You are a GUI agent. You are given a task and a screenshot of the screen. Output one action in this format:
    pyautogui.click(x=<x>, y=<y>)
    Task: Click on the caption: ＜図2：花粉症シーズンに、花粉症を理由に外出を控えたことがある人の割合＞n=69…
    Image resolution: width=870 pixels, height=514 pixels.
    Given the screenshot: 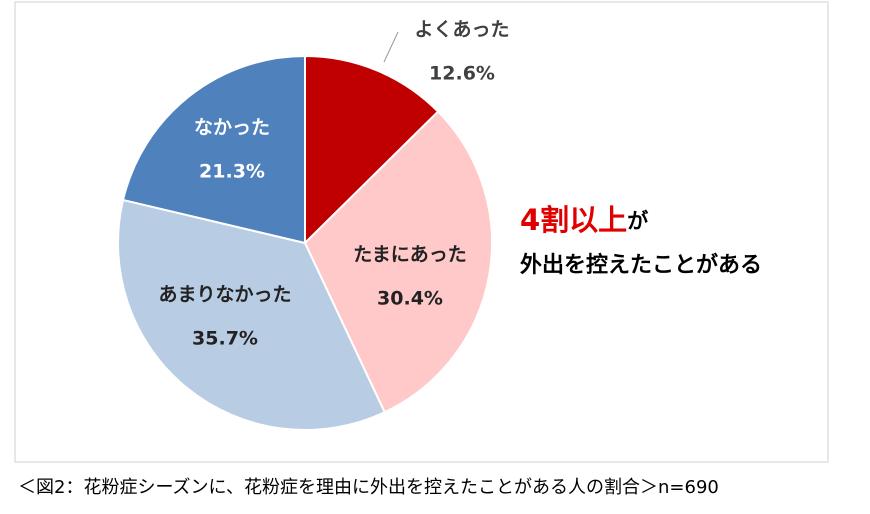 What is the action you would take?
    pyautogui.click(x=368, y=487)
    